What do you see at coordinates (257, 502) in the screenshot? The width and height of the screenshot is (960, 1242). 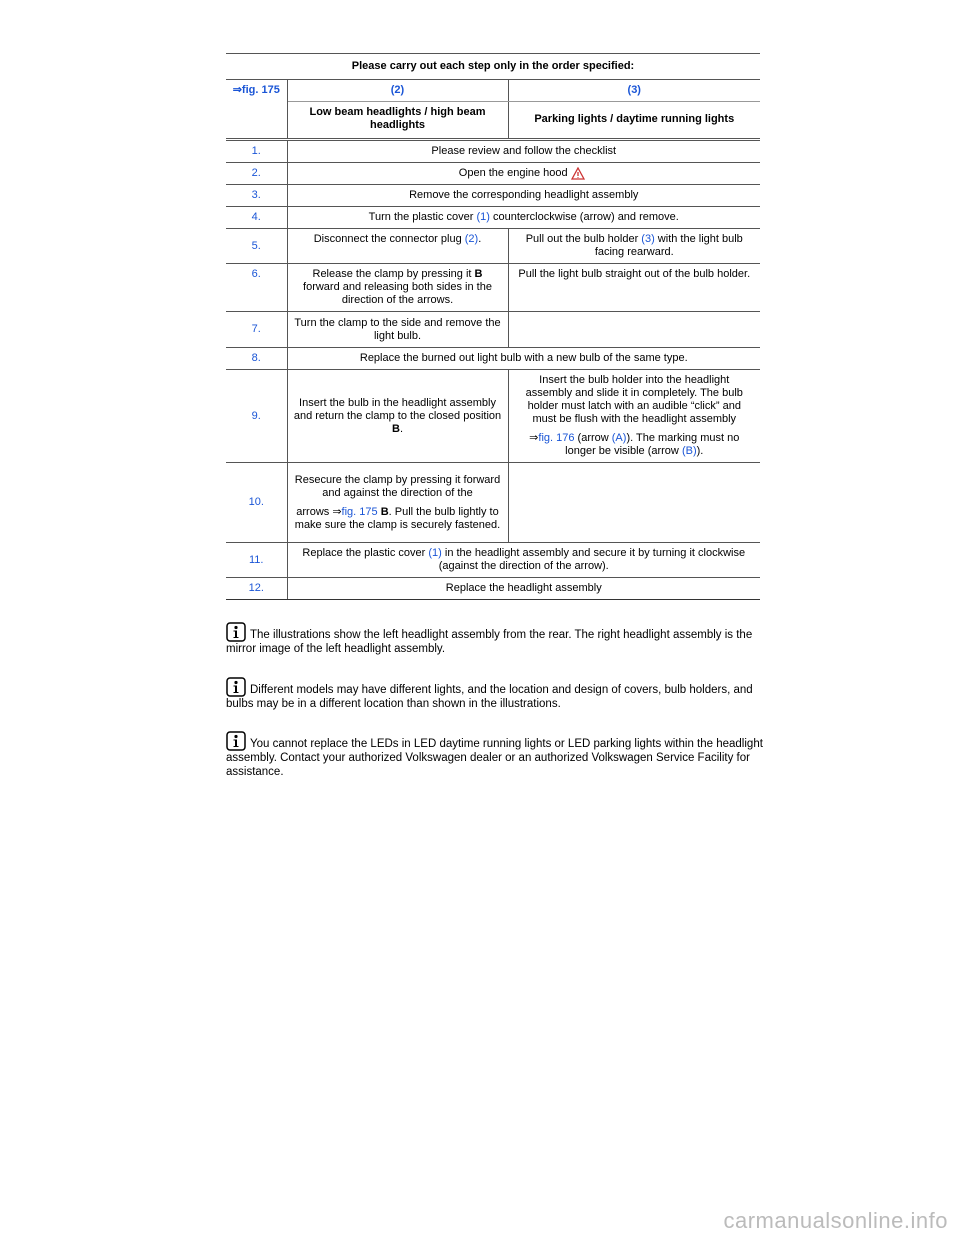 I see `text: 10.` at bounding box center [257, 502].